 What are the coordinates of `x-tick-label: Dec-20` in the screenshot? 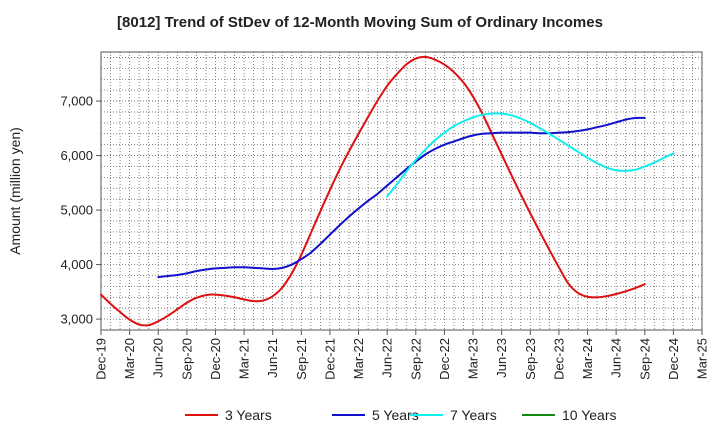 It's located at (215, 359).